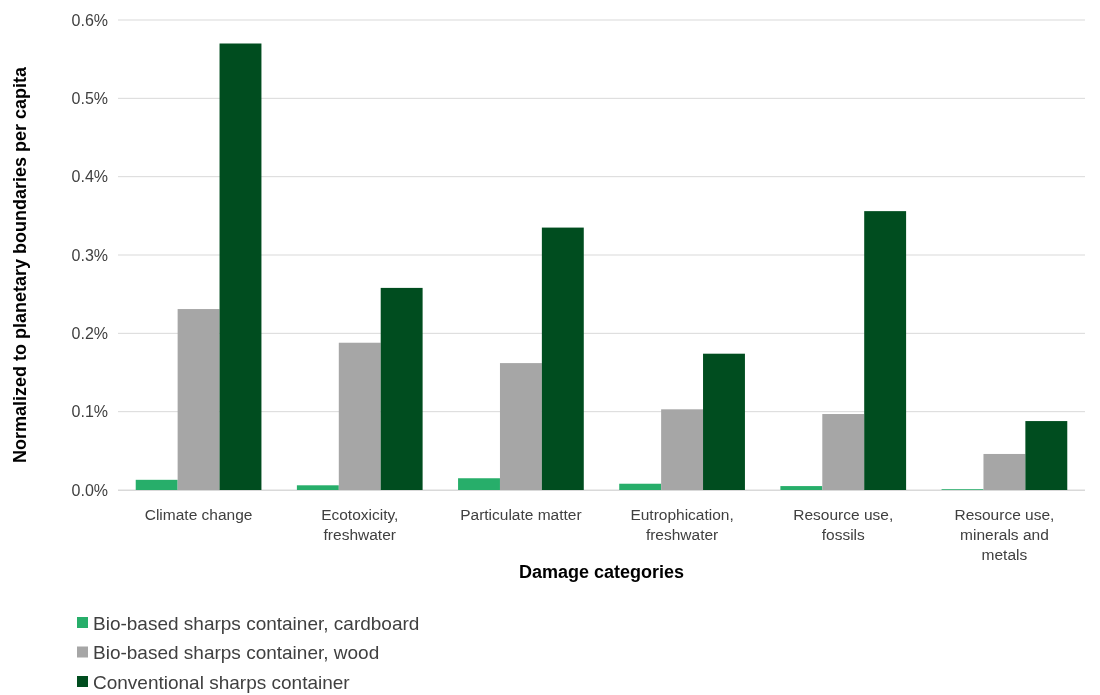  What do you see at coordinates (89, 333) in the screenshot?
I see `y-tick-label: 0.2%` at bounding box center [89, 333].